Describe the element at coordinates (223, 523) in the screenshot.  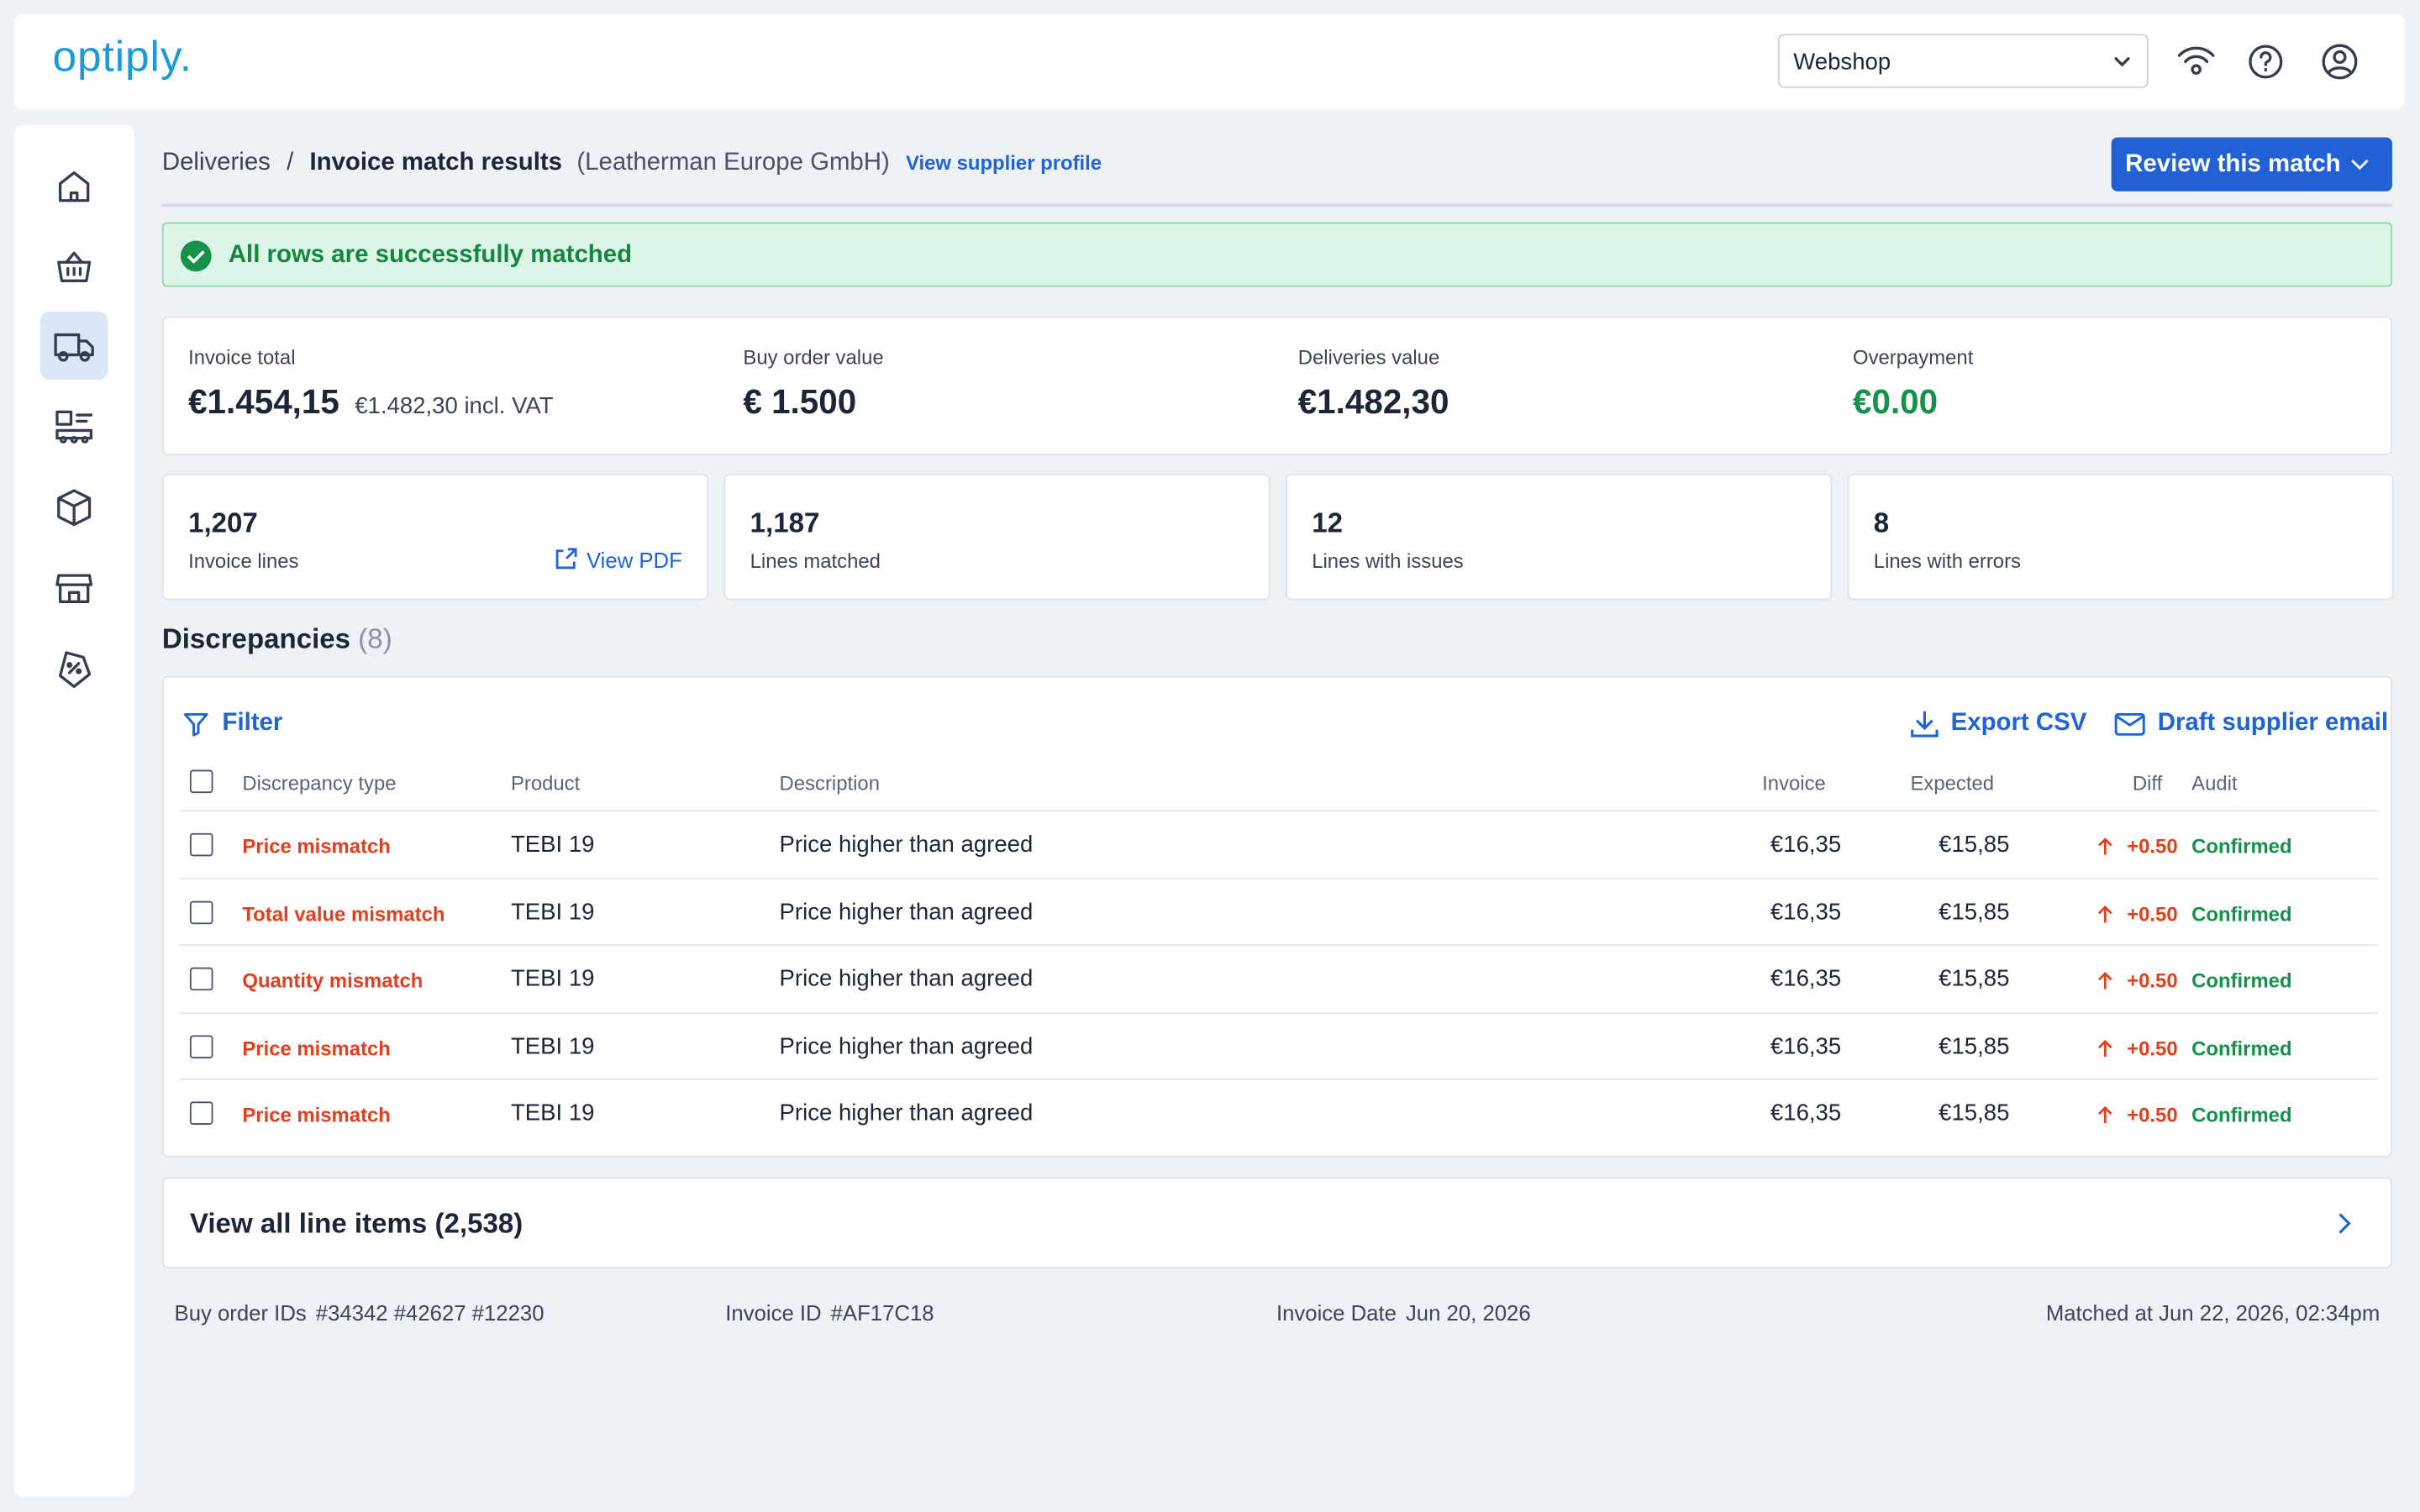
I see `stat-value: 1,207` at that location.